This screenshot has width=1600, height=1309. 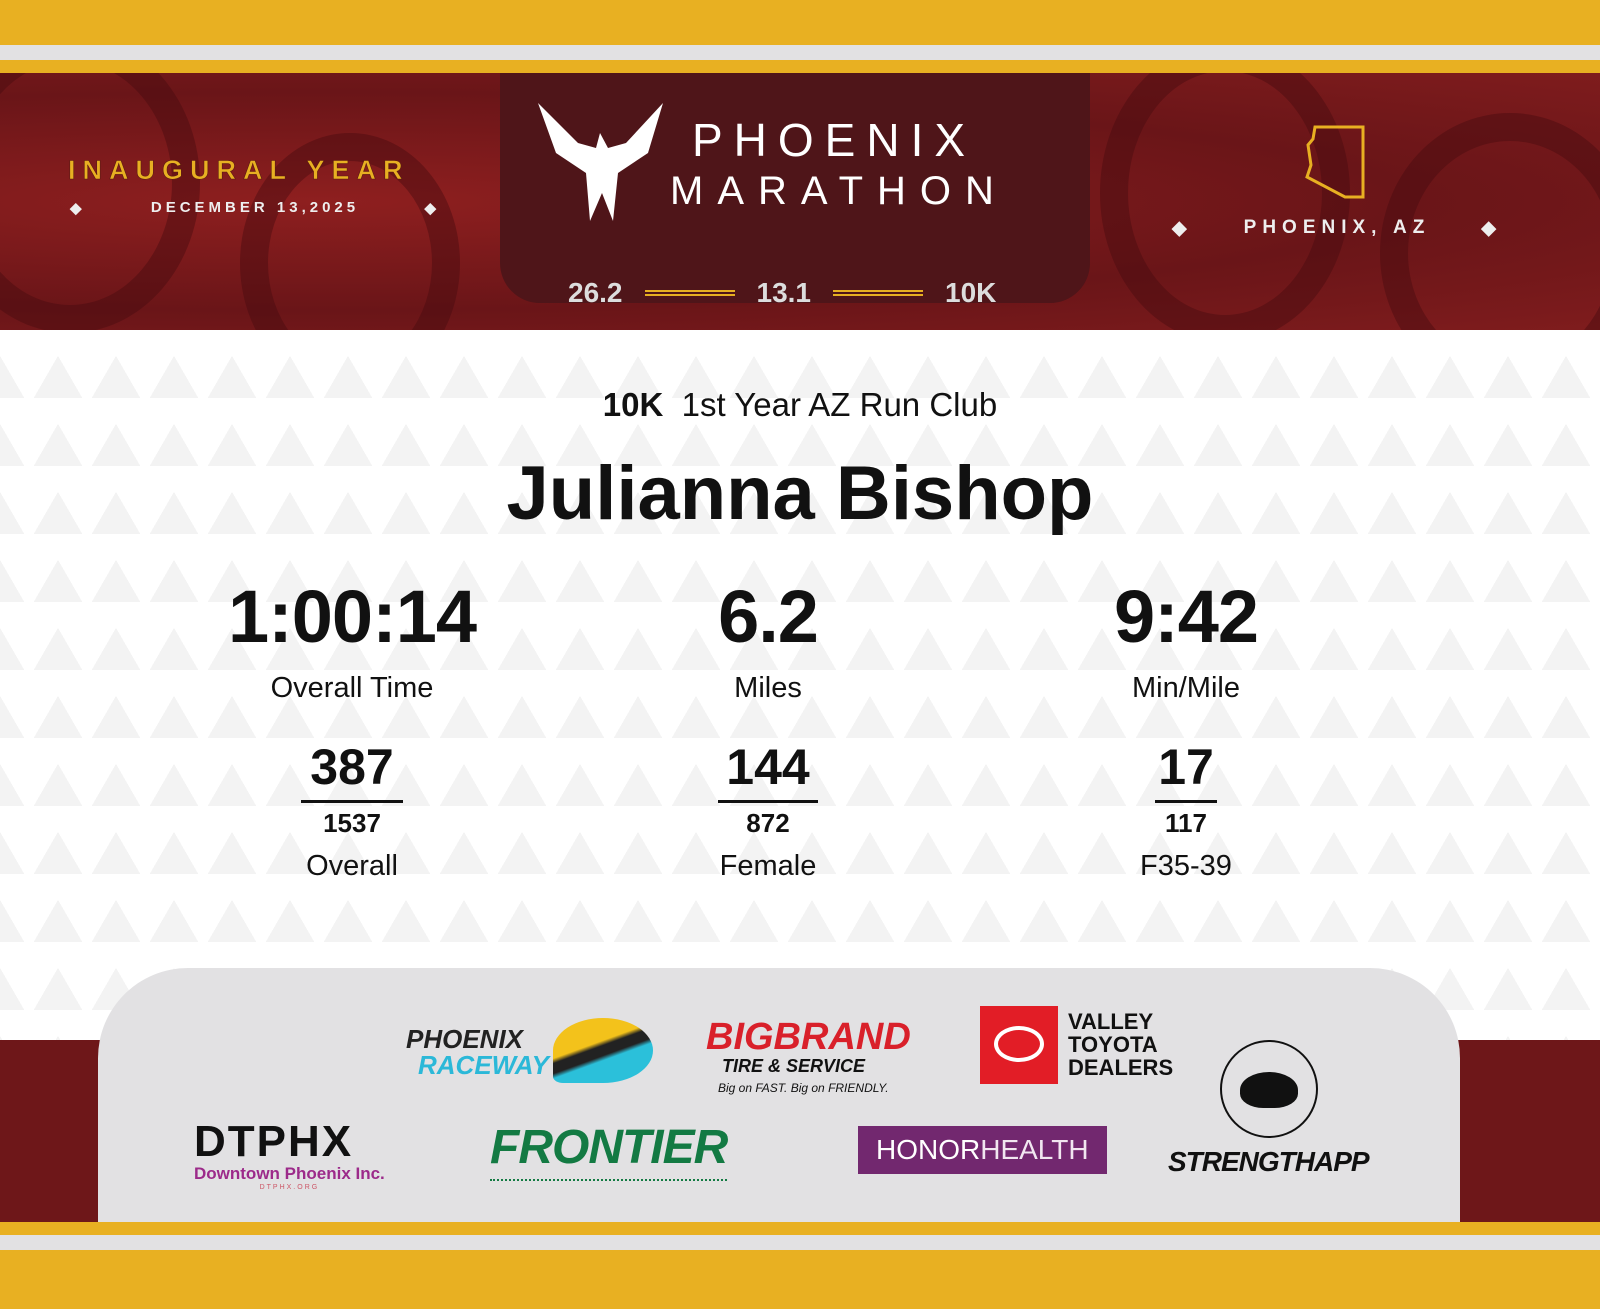 I want to click on stat-time: 1:00:14 Overall Time, so click(x=352, y=641).